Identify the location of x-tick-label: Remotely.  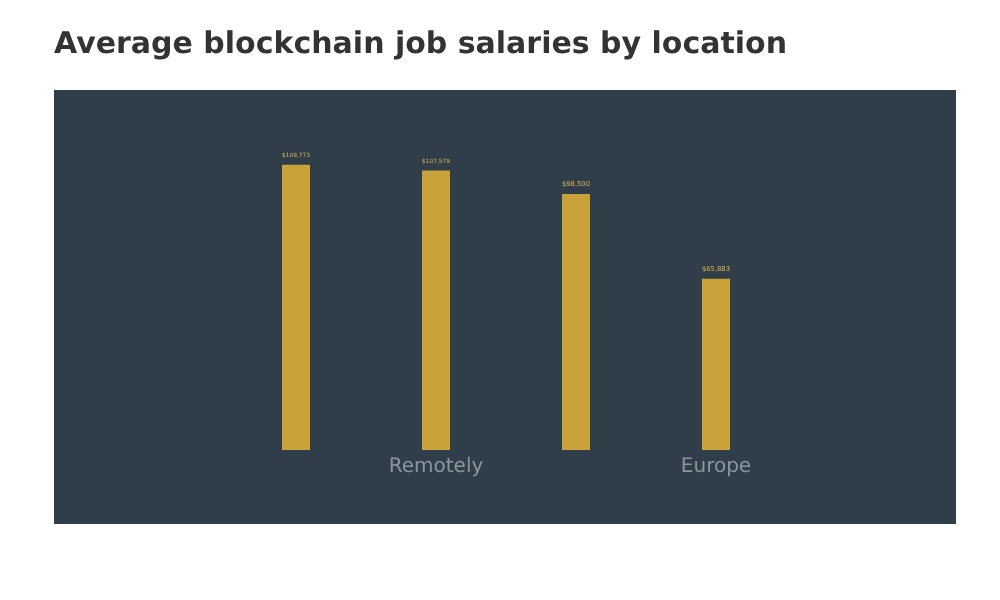
(436, 467).